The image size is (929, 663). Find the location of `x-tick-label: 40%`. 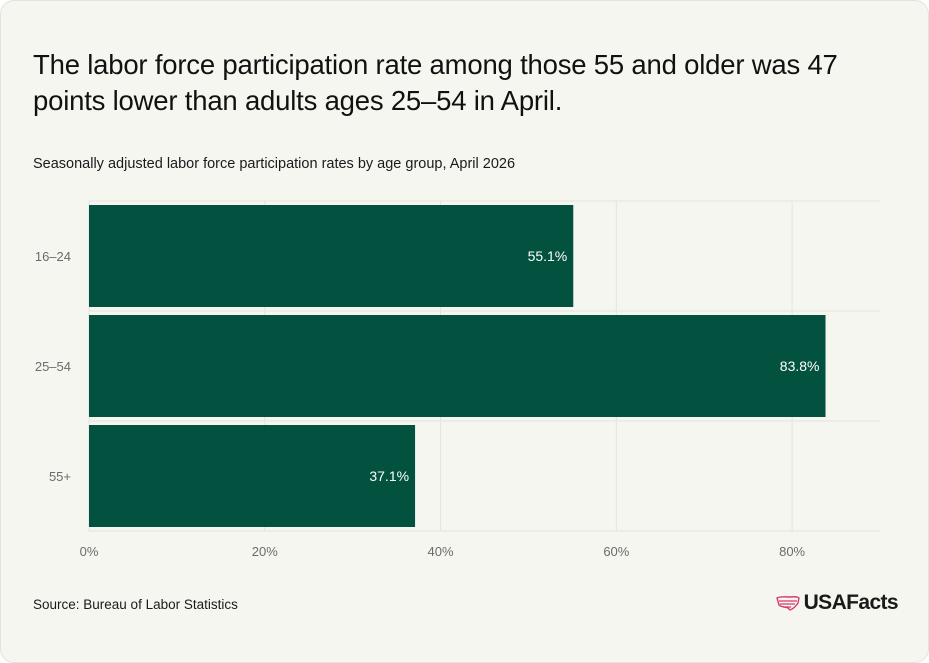

x-tick-label: 40% is located at coordinates (441, 551).